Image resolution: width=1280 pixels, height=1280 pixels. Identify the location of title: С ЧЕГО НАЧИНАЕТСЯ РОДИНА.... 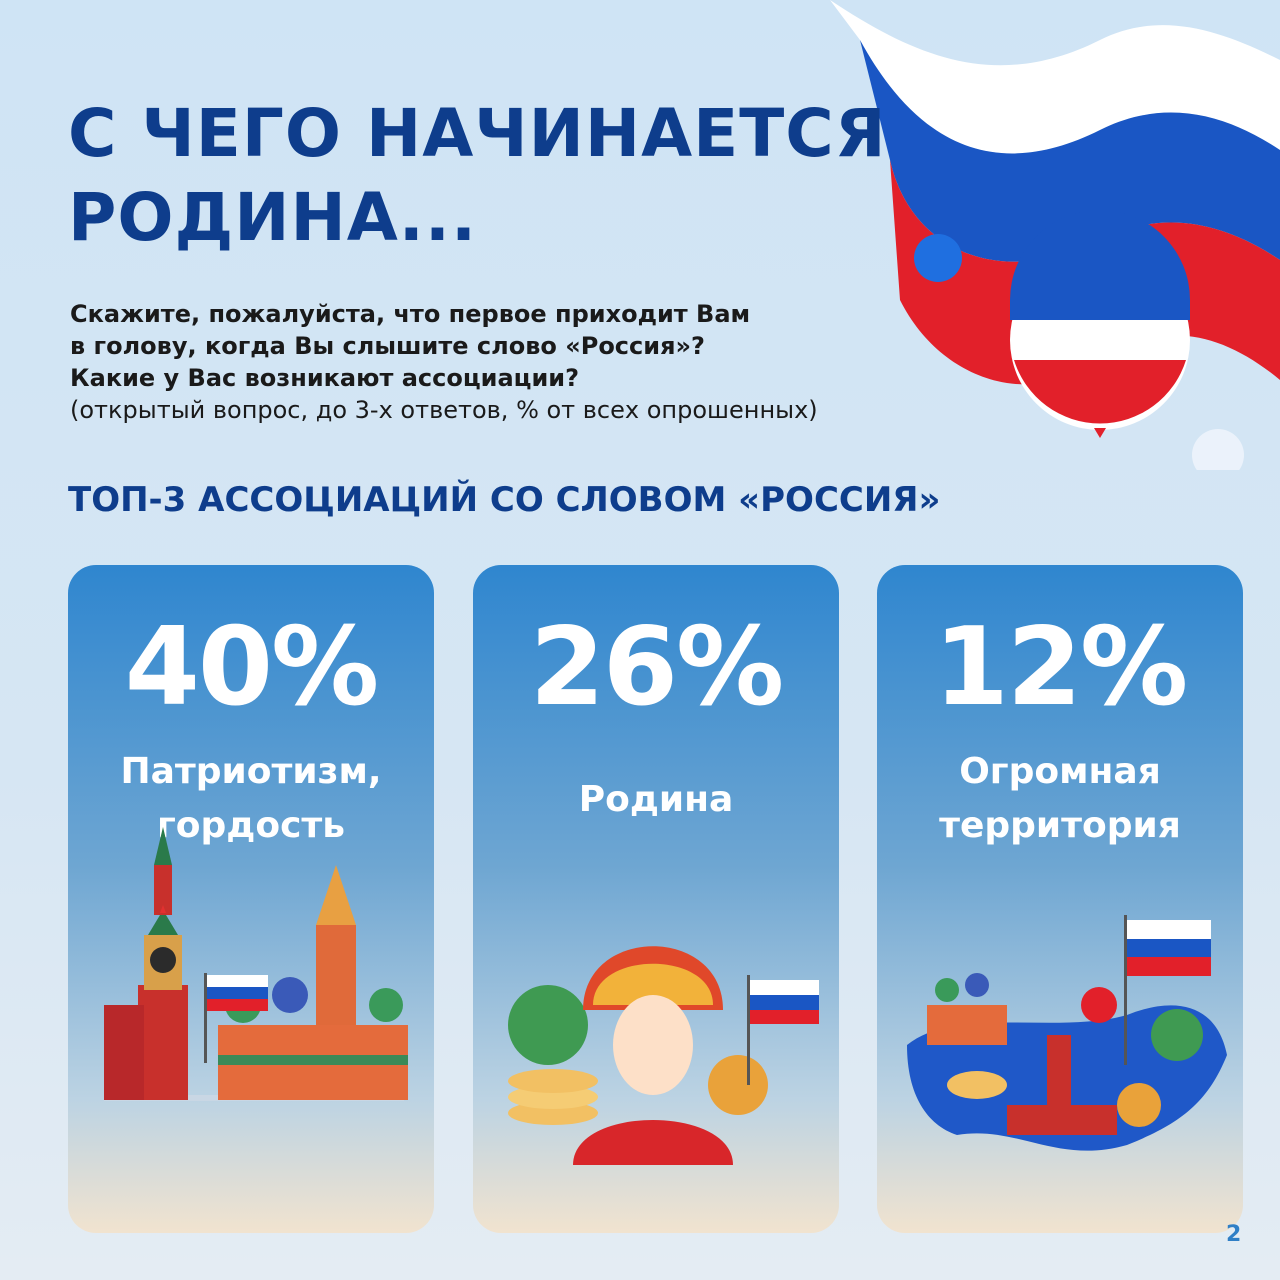
(477, 176).